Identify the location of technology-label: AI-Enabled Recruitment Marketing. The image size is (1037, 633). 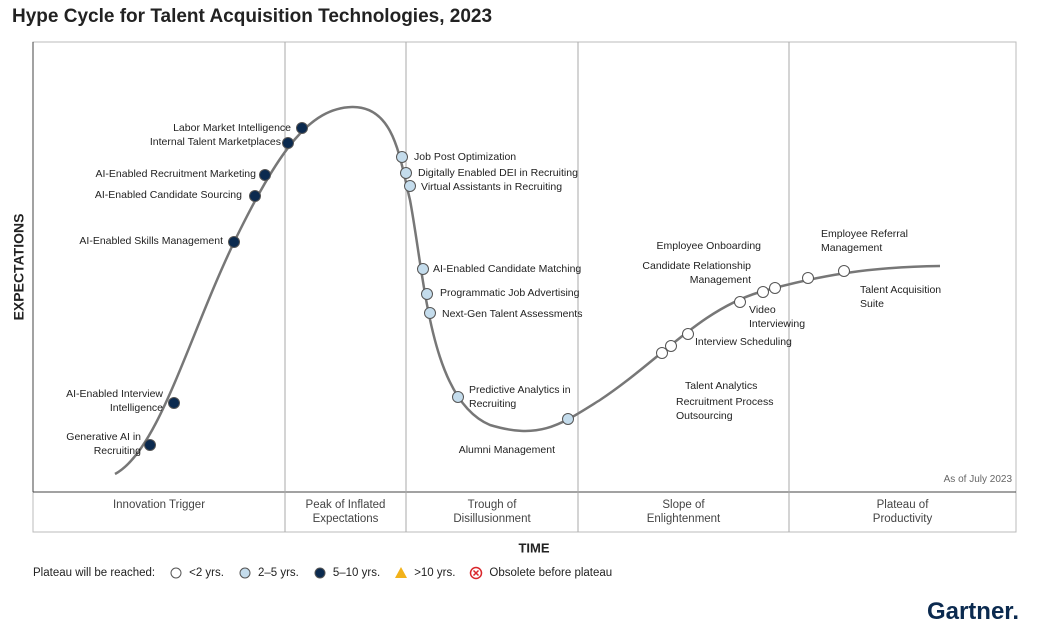
(176, 174).